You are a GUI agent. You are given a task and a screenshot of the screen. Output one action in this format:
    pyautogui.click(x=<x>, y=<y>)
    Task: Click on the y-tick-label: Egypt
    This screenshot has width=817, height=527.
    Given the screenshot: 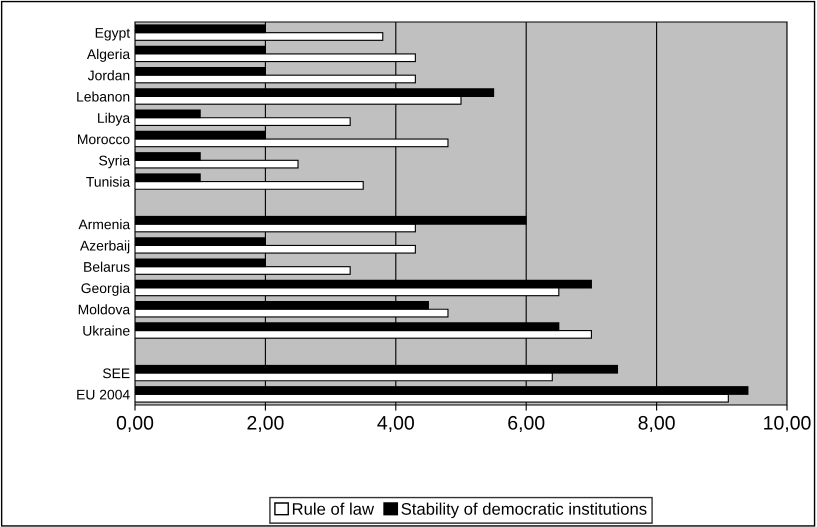 What is the action you would take?
    pyautogui.click(x=113, y=34)
    